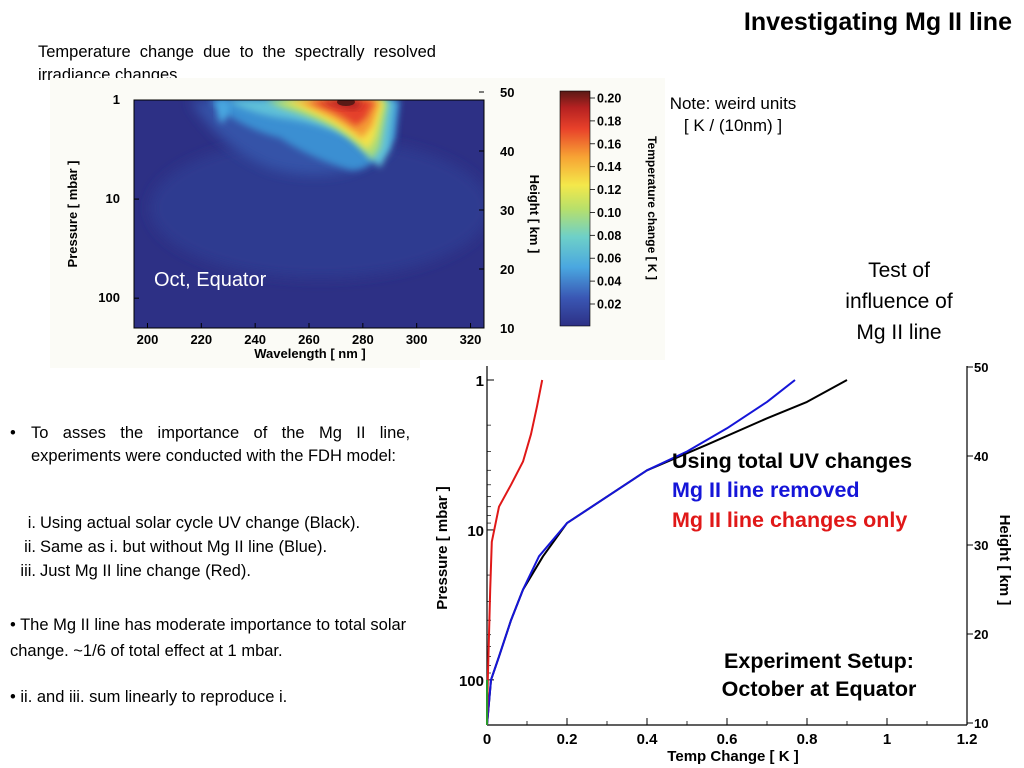 The width and height of the screenshot is (1024, 768). Describe the element at coordinates (72, 214) in the screenshot. I see `plot1-ylabel: Pressure [ mbar ]` at that location.